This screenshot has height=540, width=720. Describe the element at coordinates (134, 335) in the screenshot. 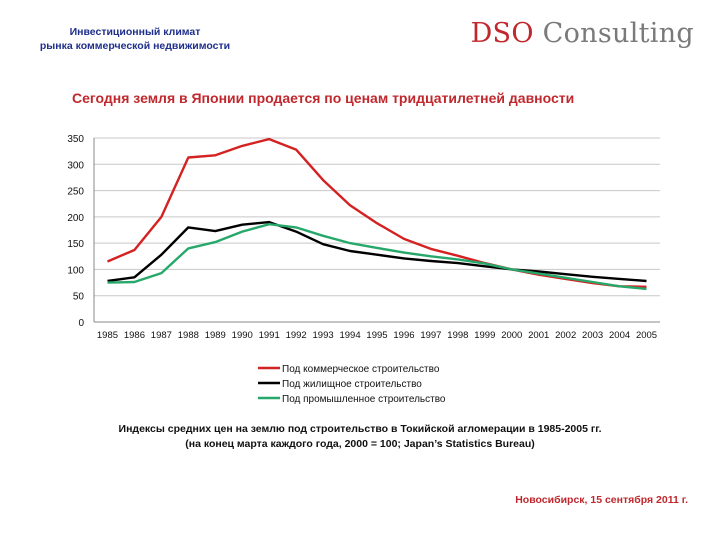

I see `x-tick-label: 1986` at that location.